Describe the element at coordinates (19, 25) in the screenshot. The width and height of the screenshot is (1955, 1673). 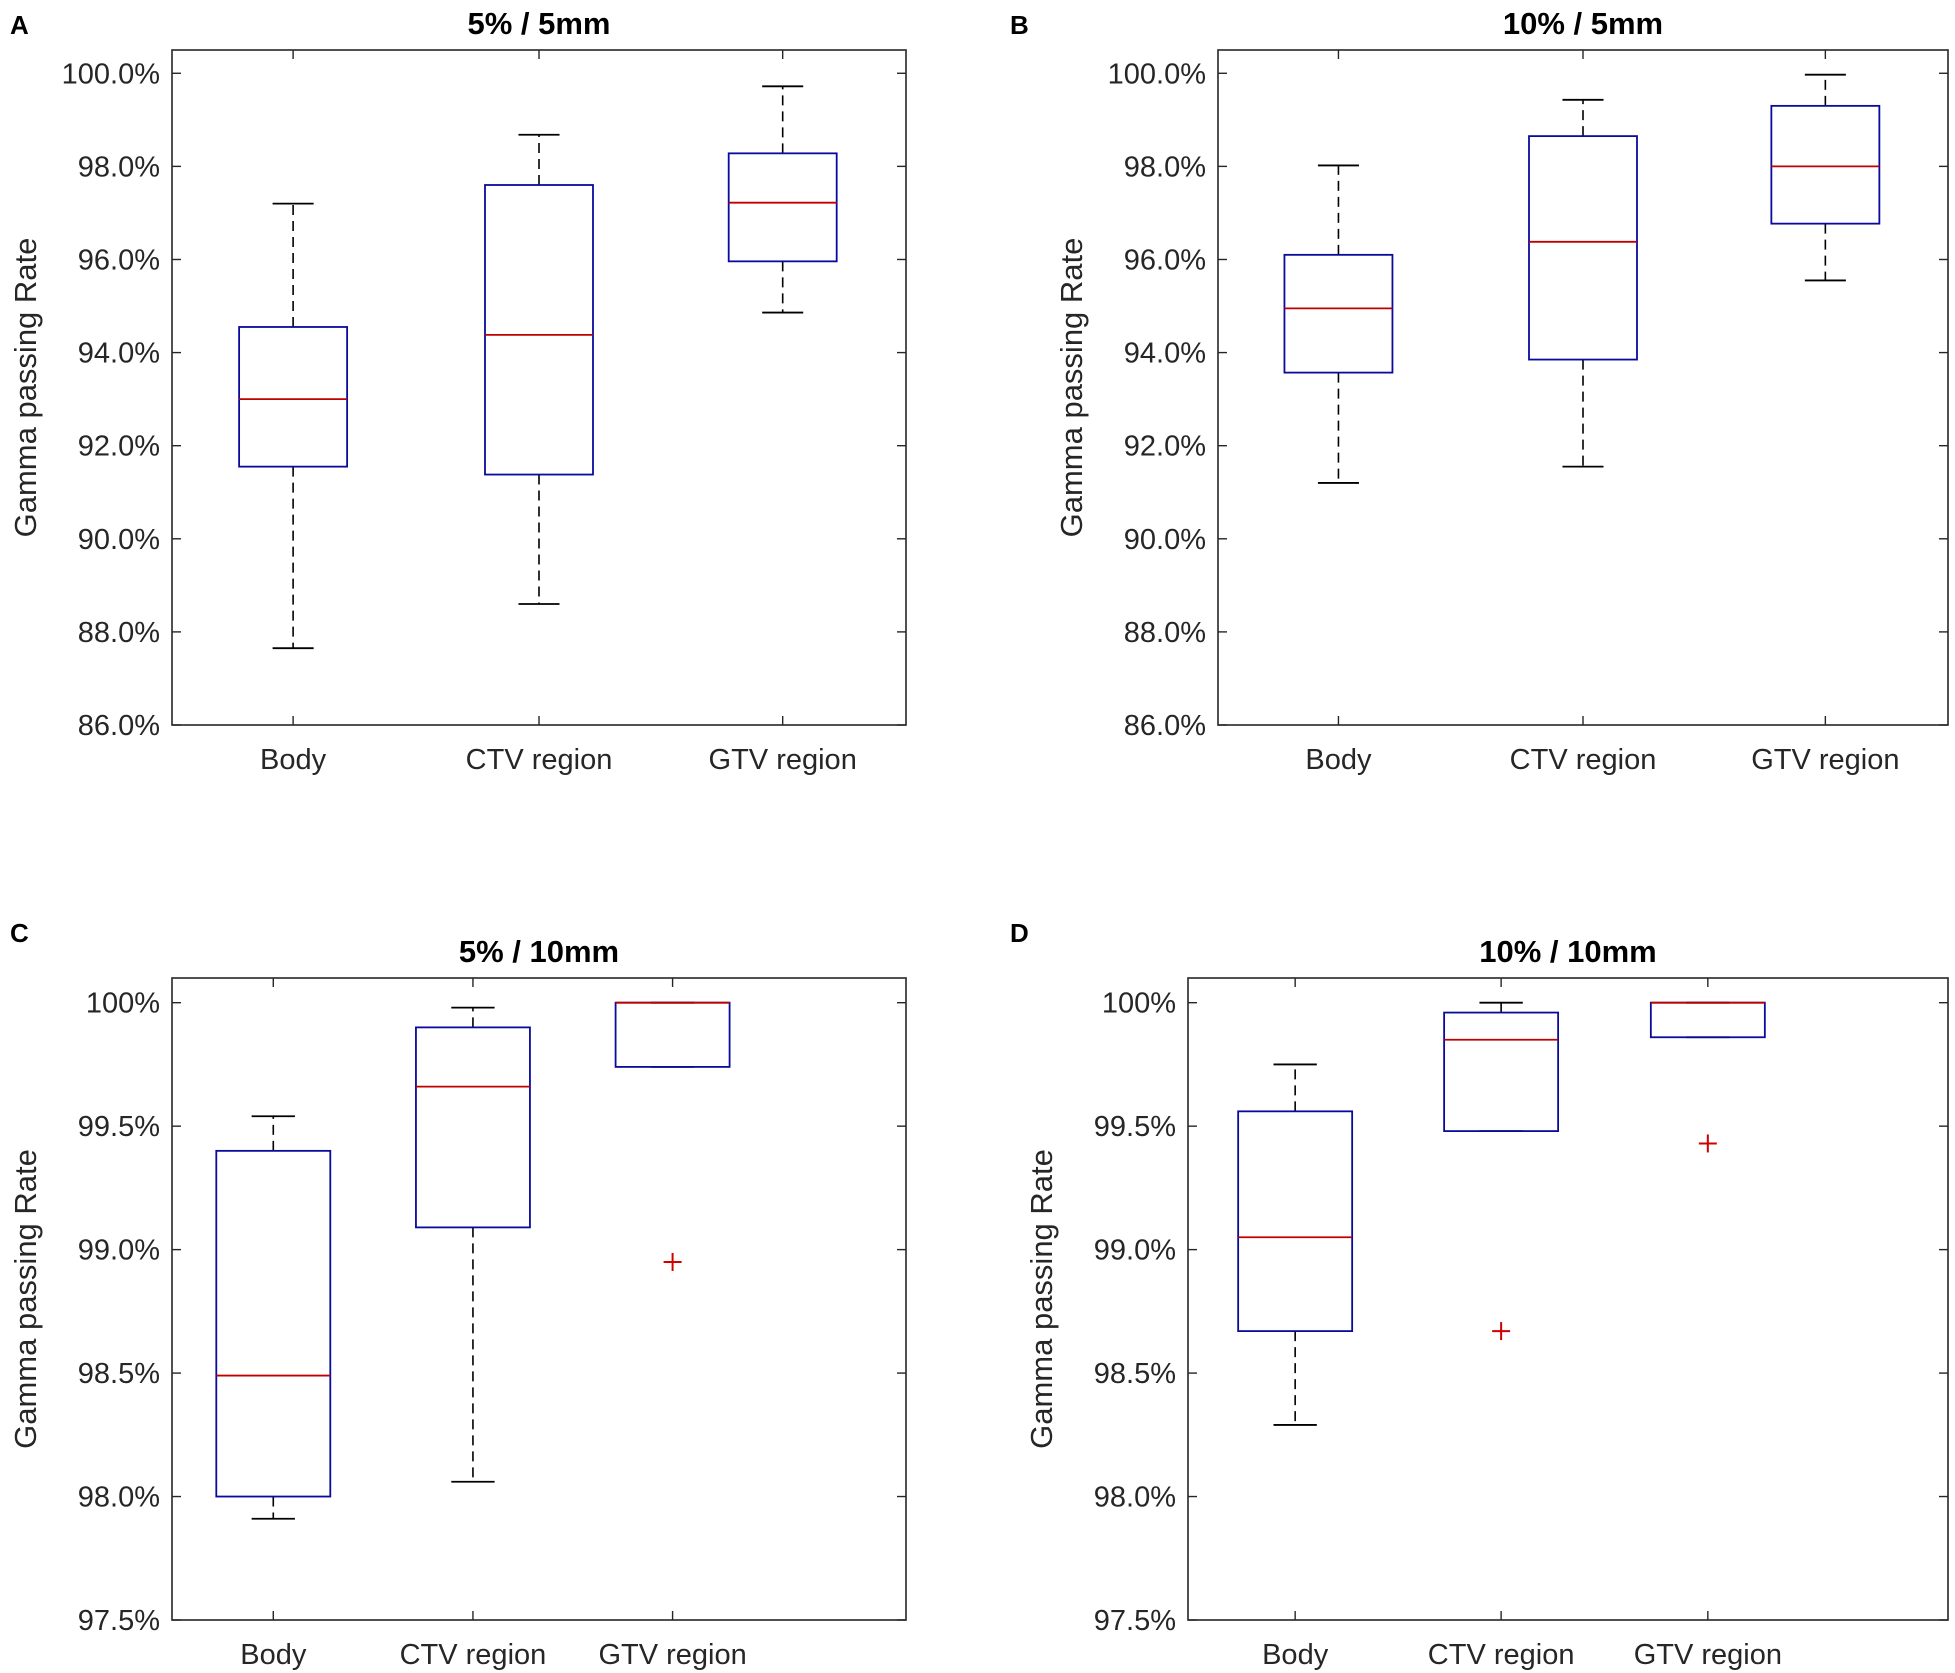
I see `panel-letter: A` at that location.